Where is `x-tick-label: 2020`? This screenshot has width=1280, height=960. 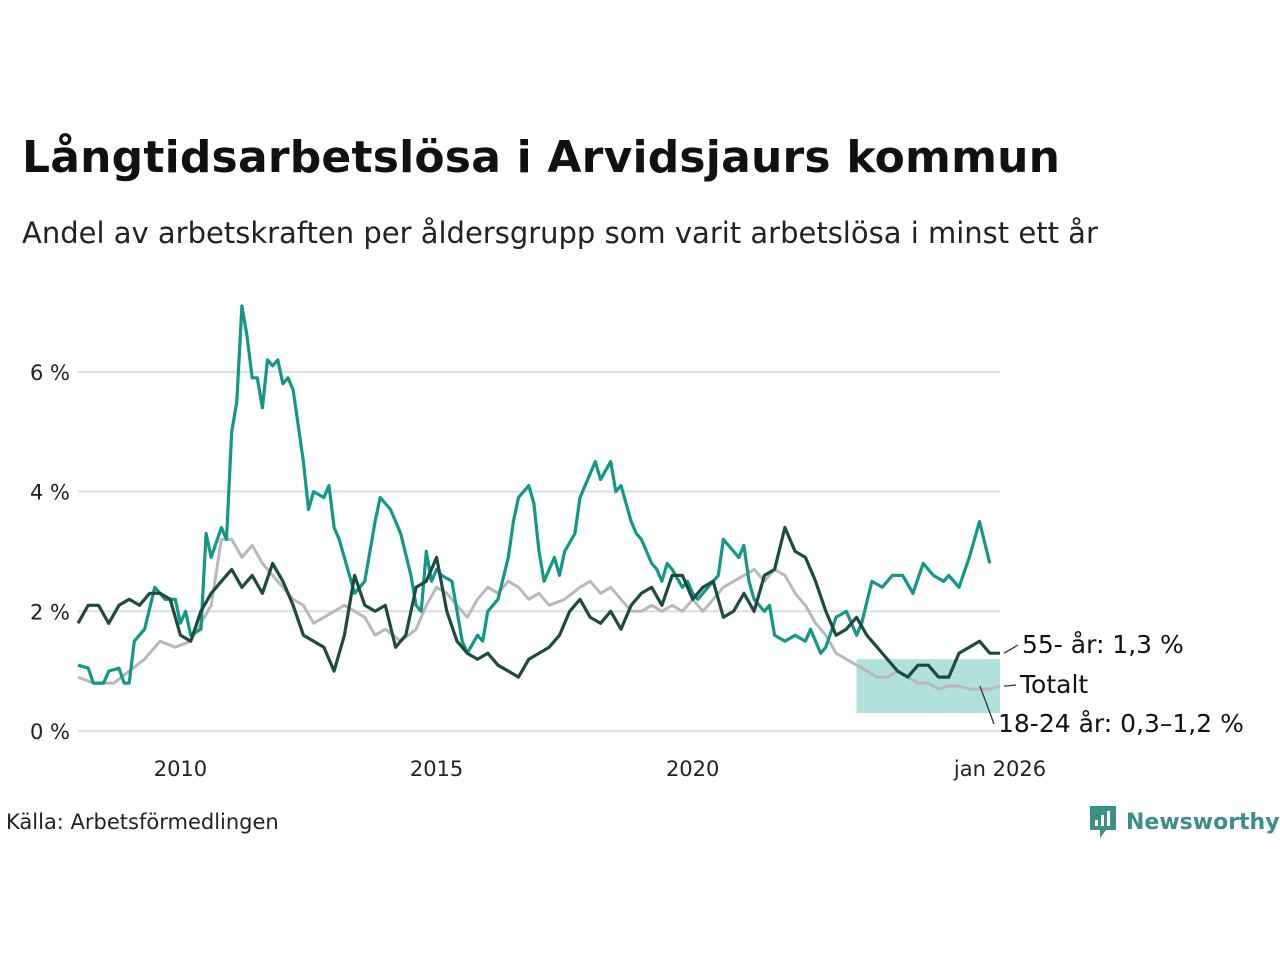 x-tick-label: 2020 is located at coordinates (692, 769).